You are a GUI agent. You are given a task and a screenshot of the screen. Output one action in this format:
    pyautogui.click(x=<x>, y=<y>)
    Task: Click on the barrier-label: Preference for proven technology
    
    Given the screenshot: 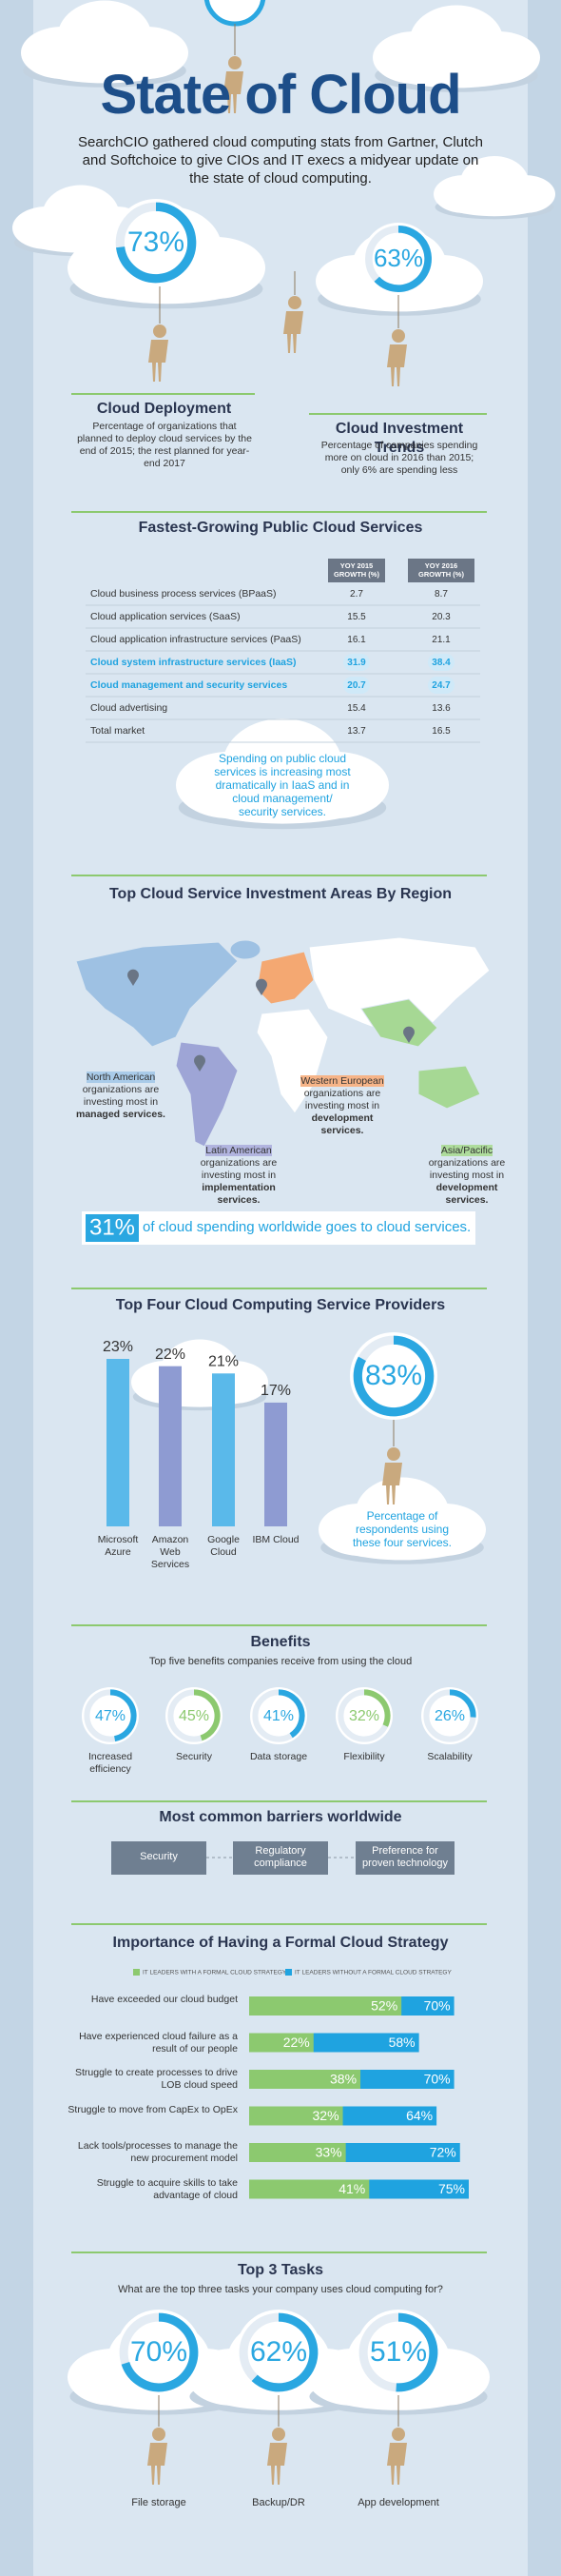 What is the action you would take?
    pyautogui.click(x=405, y=1857)
    